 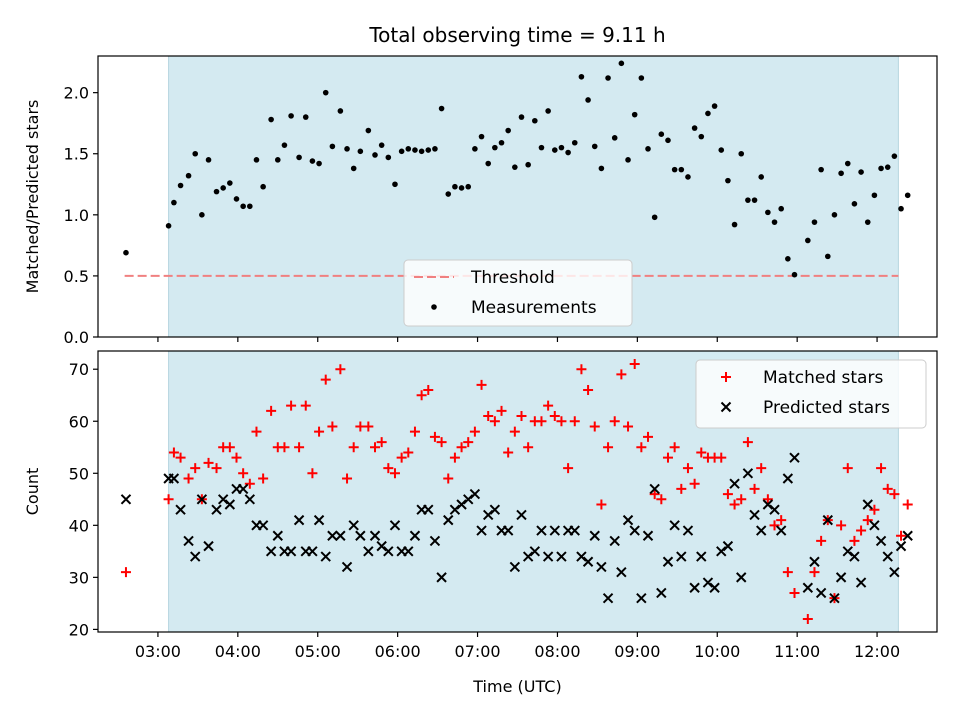 What do you see at coordinates (158, 651) in the screenshot?
I see `x-tick-label: 03:00` at bounding box center [158, 651].